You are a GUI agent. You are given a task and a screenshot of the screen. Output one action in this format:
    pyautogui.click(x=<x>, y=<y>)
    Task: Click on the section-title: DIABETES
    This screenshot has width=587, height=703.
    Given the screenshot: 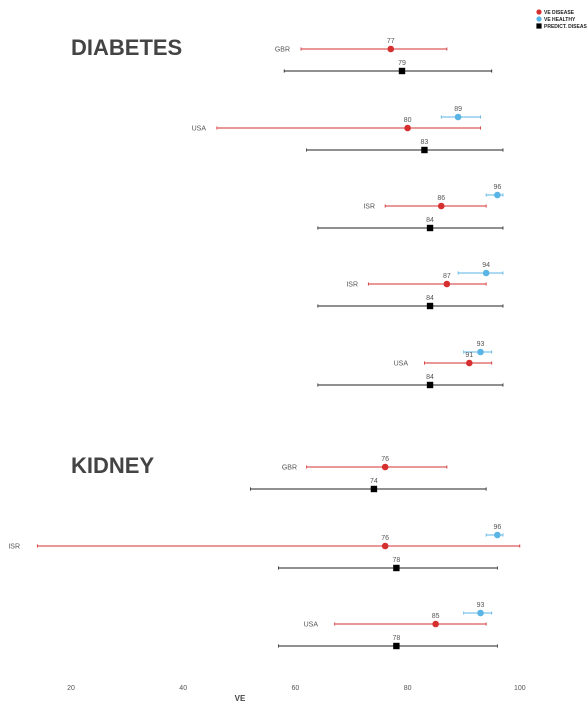 What is the action you would take?
    pyautogui.click(x=126, y=47)
    